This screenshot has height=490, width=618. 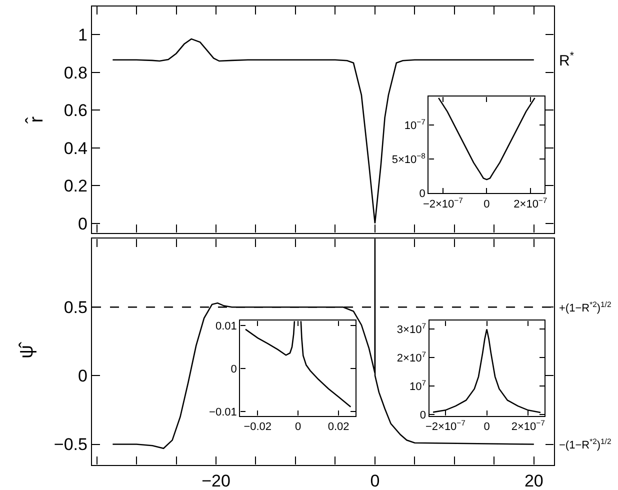 I want to click on text: R$^{*}$, so click(x=566, y=60).